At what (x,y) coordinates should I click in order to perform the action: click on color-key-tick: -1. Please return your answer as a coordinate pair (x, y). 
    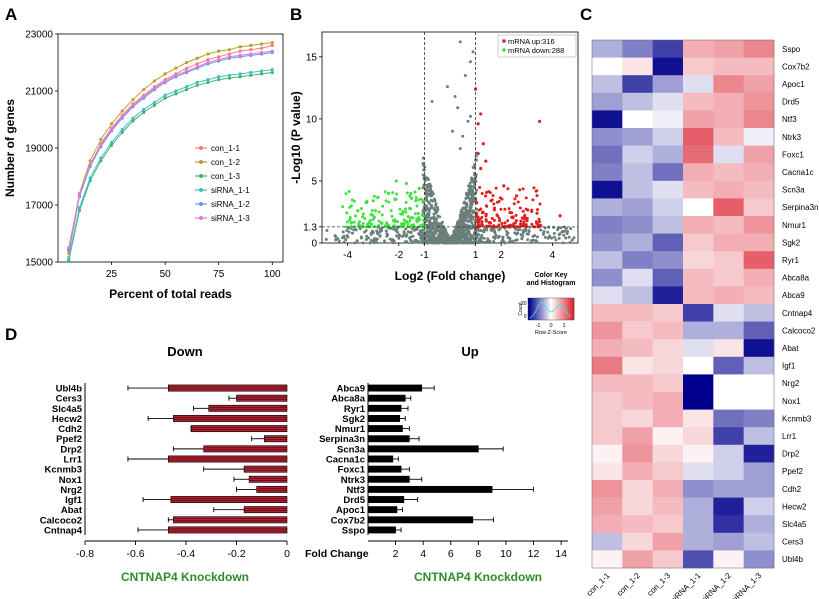
    Looking at the image, I should click on (538, 326).